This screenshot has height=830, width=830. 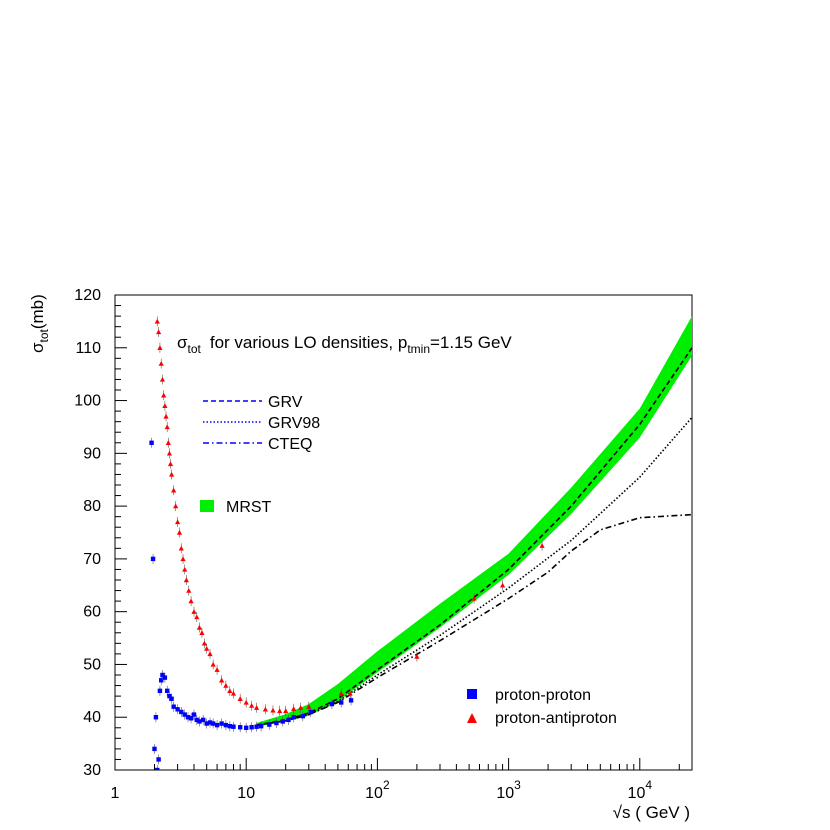 I want to click on legend-label-grv98: GRV98, so click(x=294, y=423).